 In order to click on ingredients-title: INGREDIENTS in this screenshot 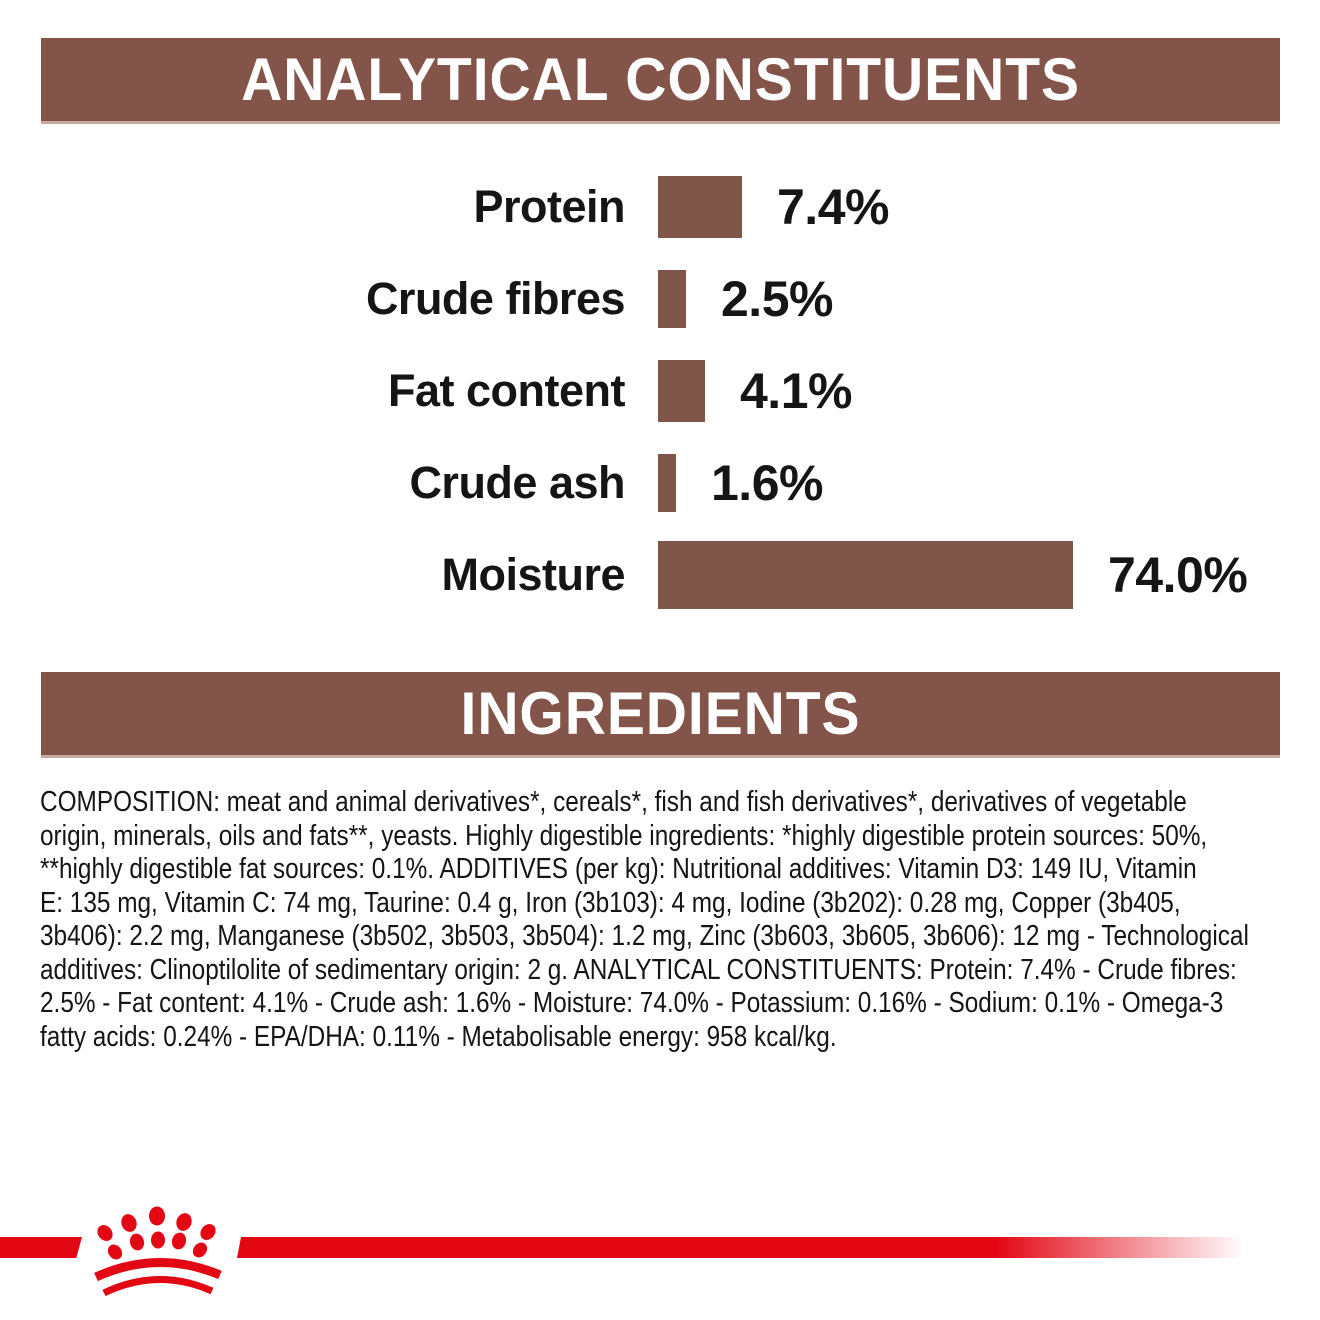, I will do `click(660, 713)`.